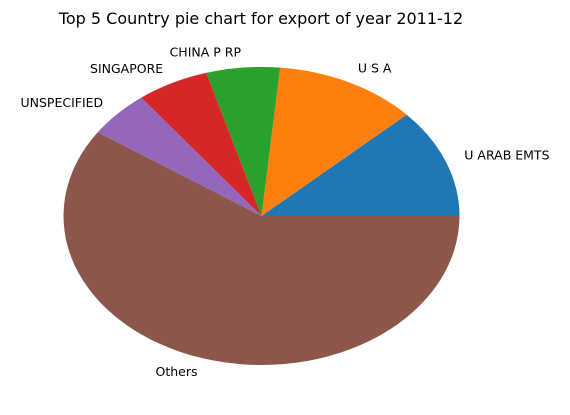 This screenshot has width=570, height=415. What do you see at coordinates (375, 68) in the screenshot?
I see `slice-label-u-s-a: U S A` at bounding box center [375, 68].